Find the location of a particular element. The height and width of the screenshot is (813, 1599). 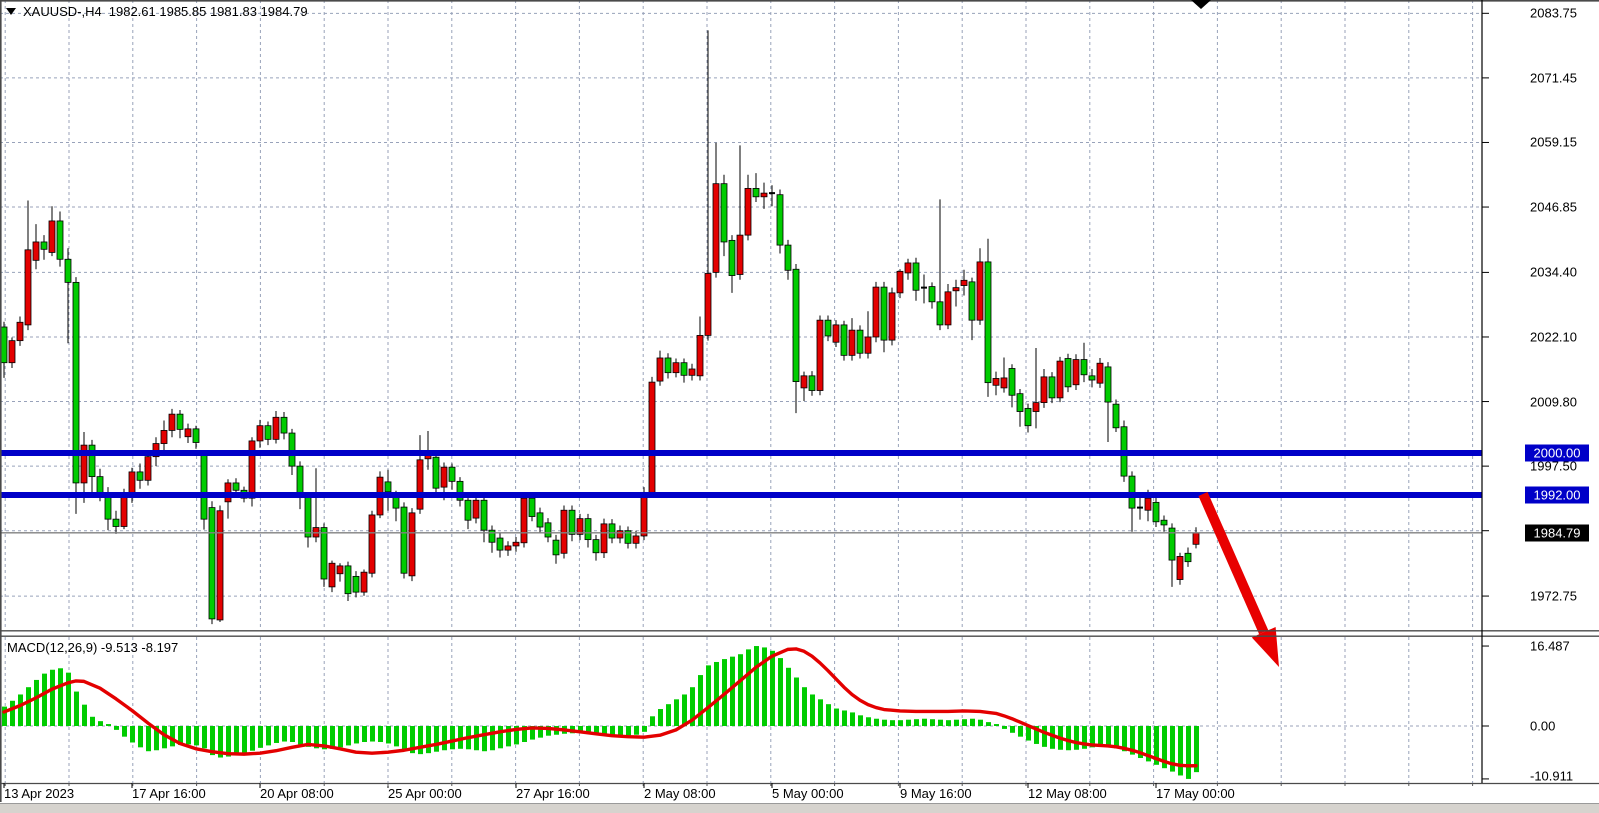

macd-signal-line is located at coordinates (600, 707).